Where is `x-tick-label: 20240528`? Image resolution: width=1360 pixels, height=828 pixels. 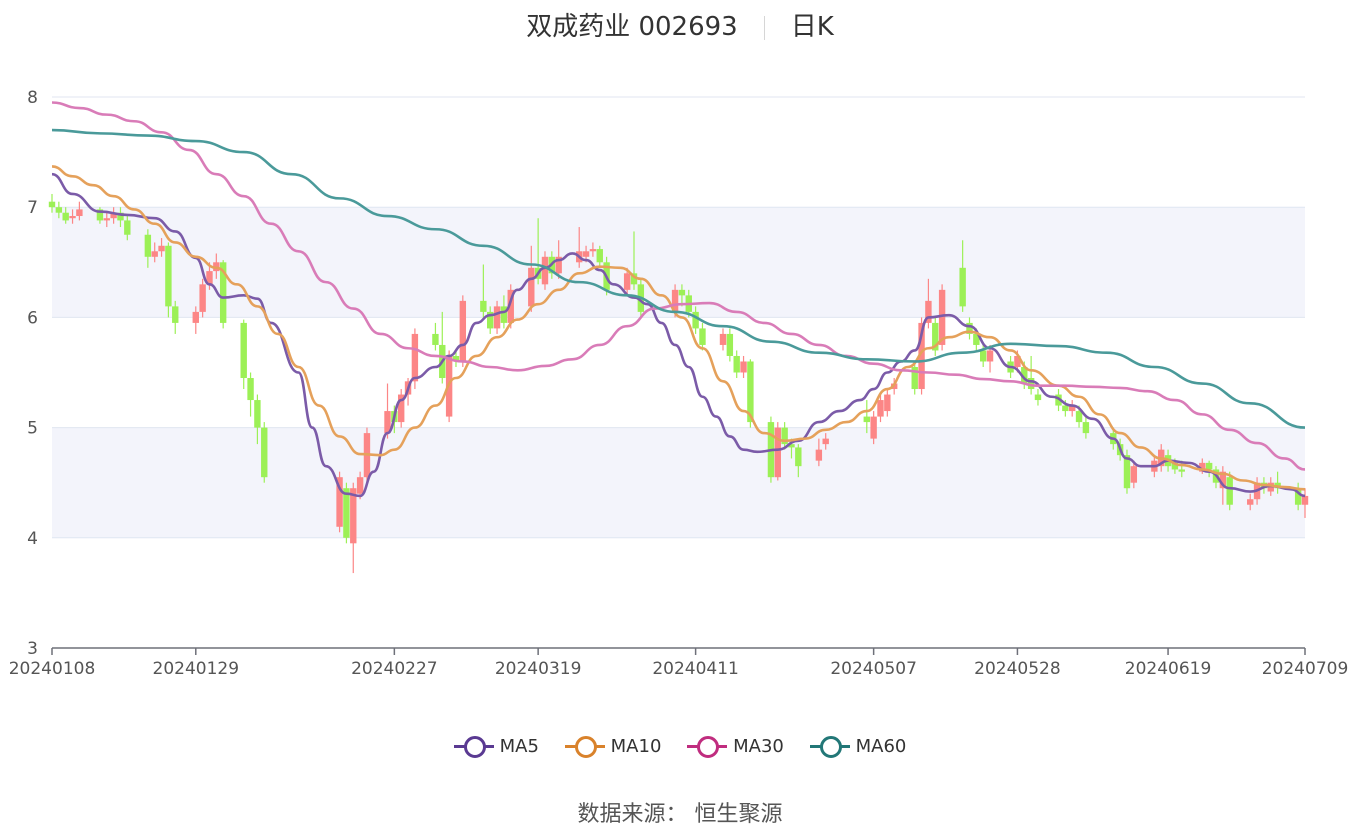 x-tick-label: 20240528 is located at coordinates (1017, 669).